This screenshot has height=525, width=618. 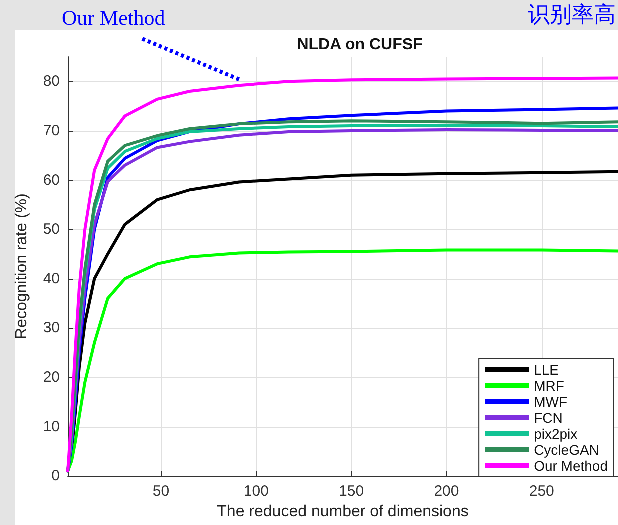 I want to click on legend-label: CycleGAN, so click(x=567, y=450).